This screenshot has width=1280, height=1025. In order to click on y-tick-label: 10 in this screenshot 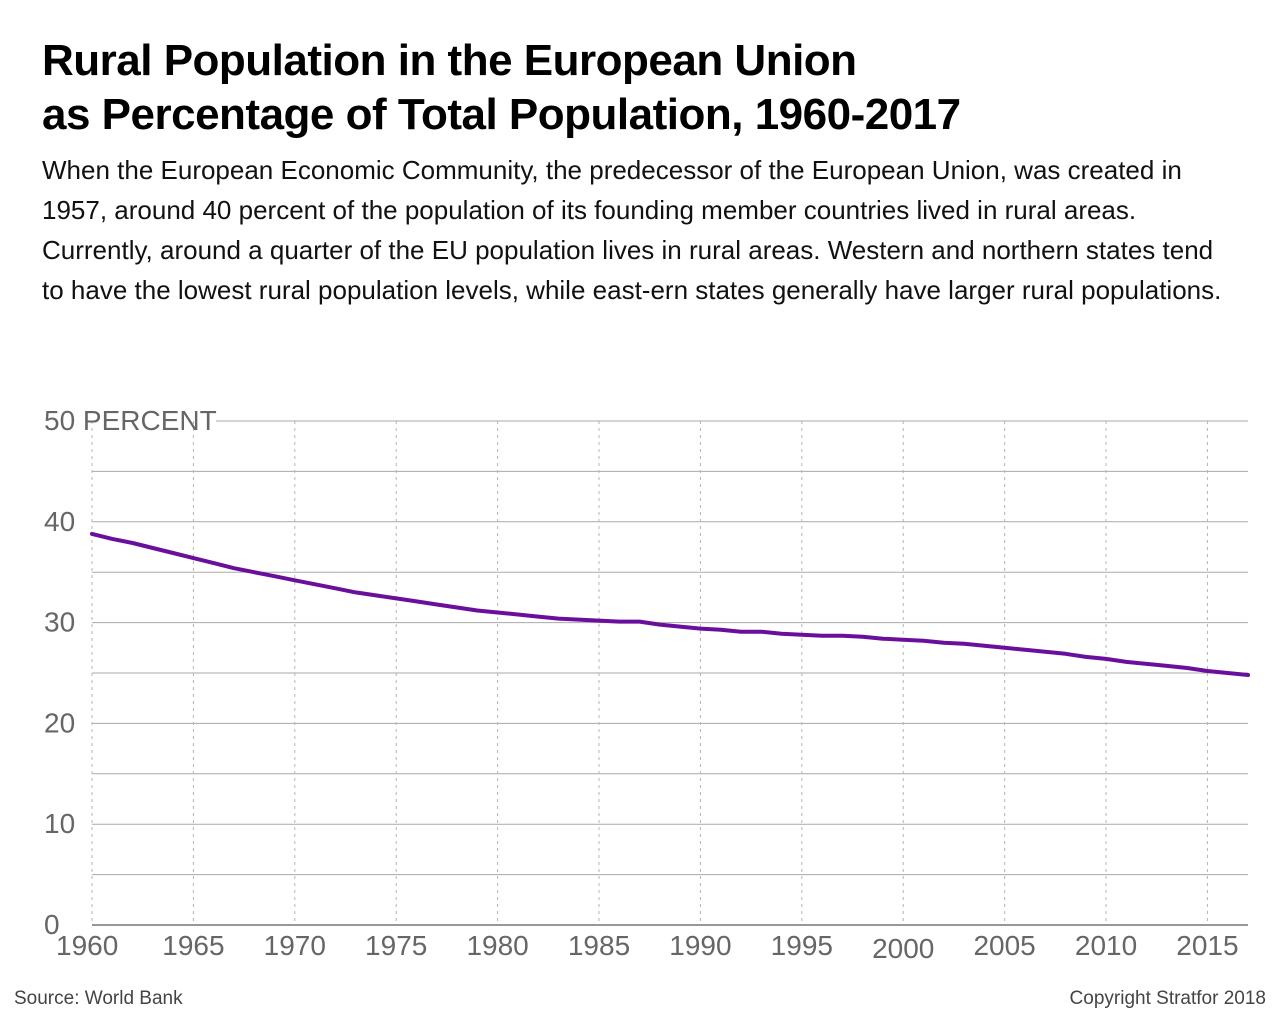, I will do `click(59, 823)`.